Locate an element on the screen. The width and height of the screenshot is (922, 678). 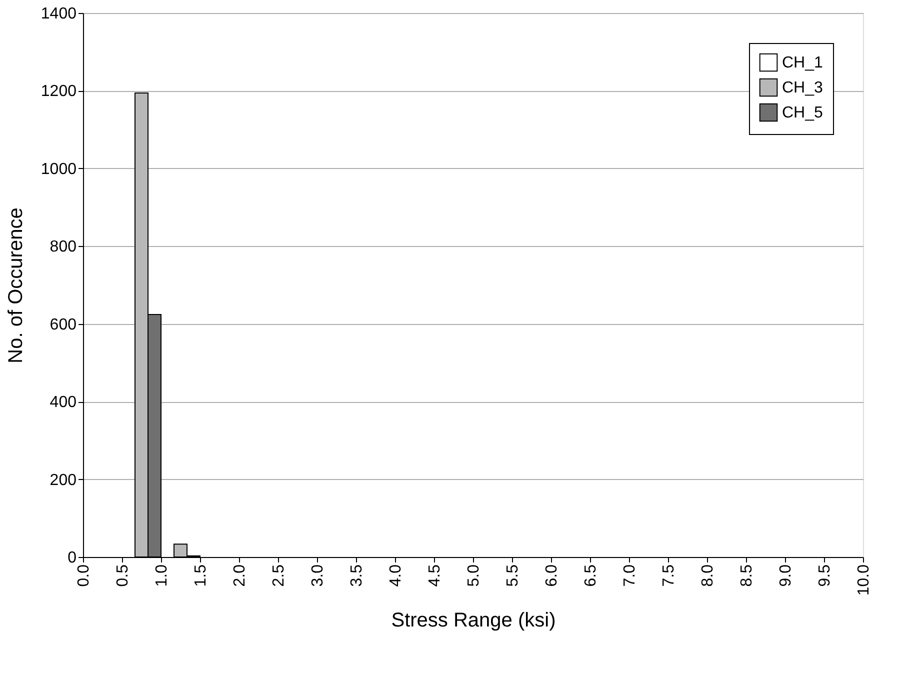
x-tick-label: 8.0 is located at coordinates (708, 575).